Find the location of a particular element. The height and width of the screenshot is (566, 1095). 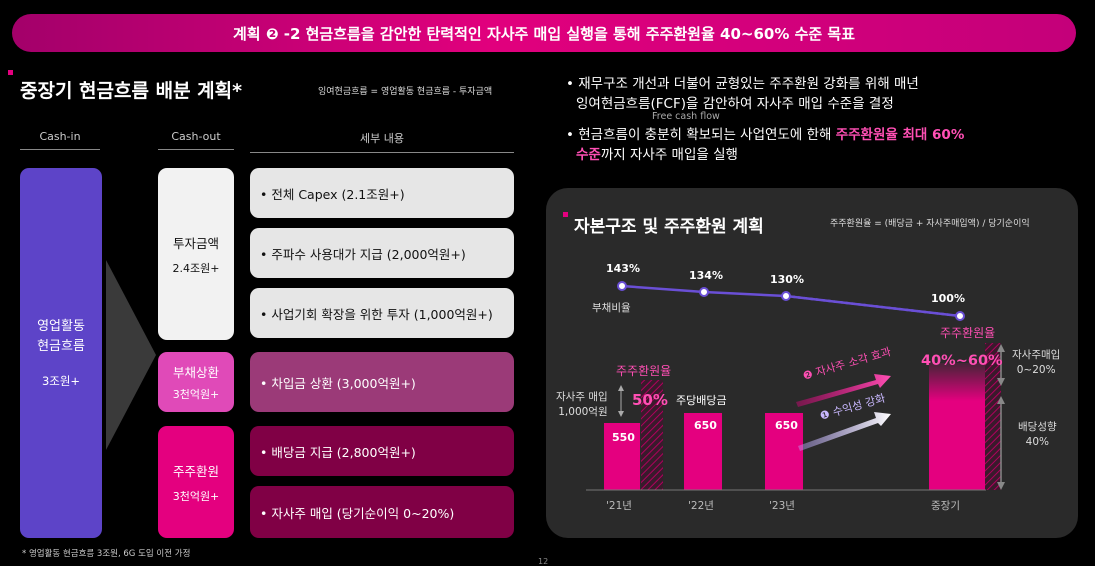

detail-capex-text: • 전체 Capex (2.1조원+) is located at coordinates (332, 194).